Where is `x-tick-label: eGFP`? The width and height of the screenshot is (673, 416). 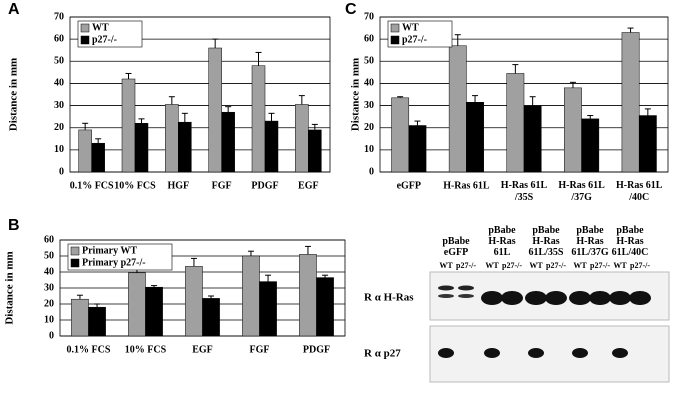 x-tick-label: eGFP is located at coordinates (409, 185).